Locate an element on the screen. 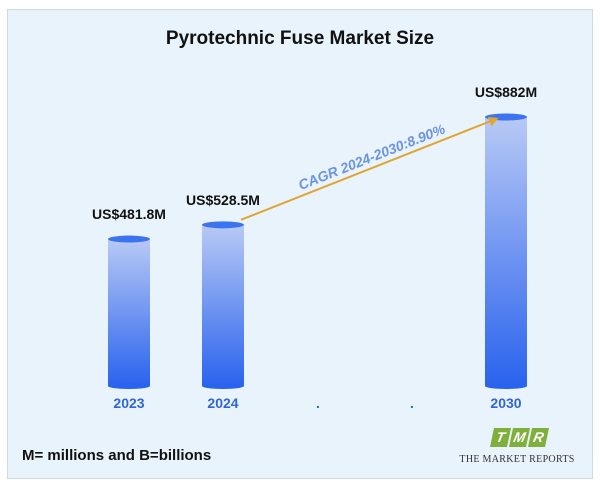 The height and width of the screenshot is (487, 600). logo-letter: M is located at coordinates (519, 437).